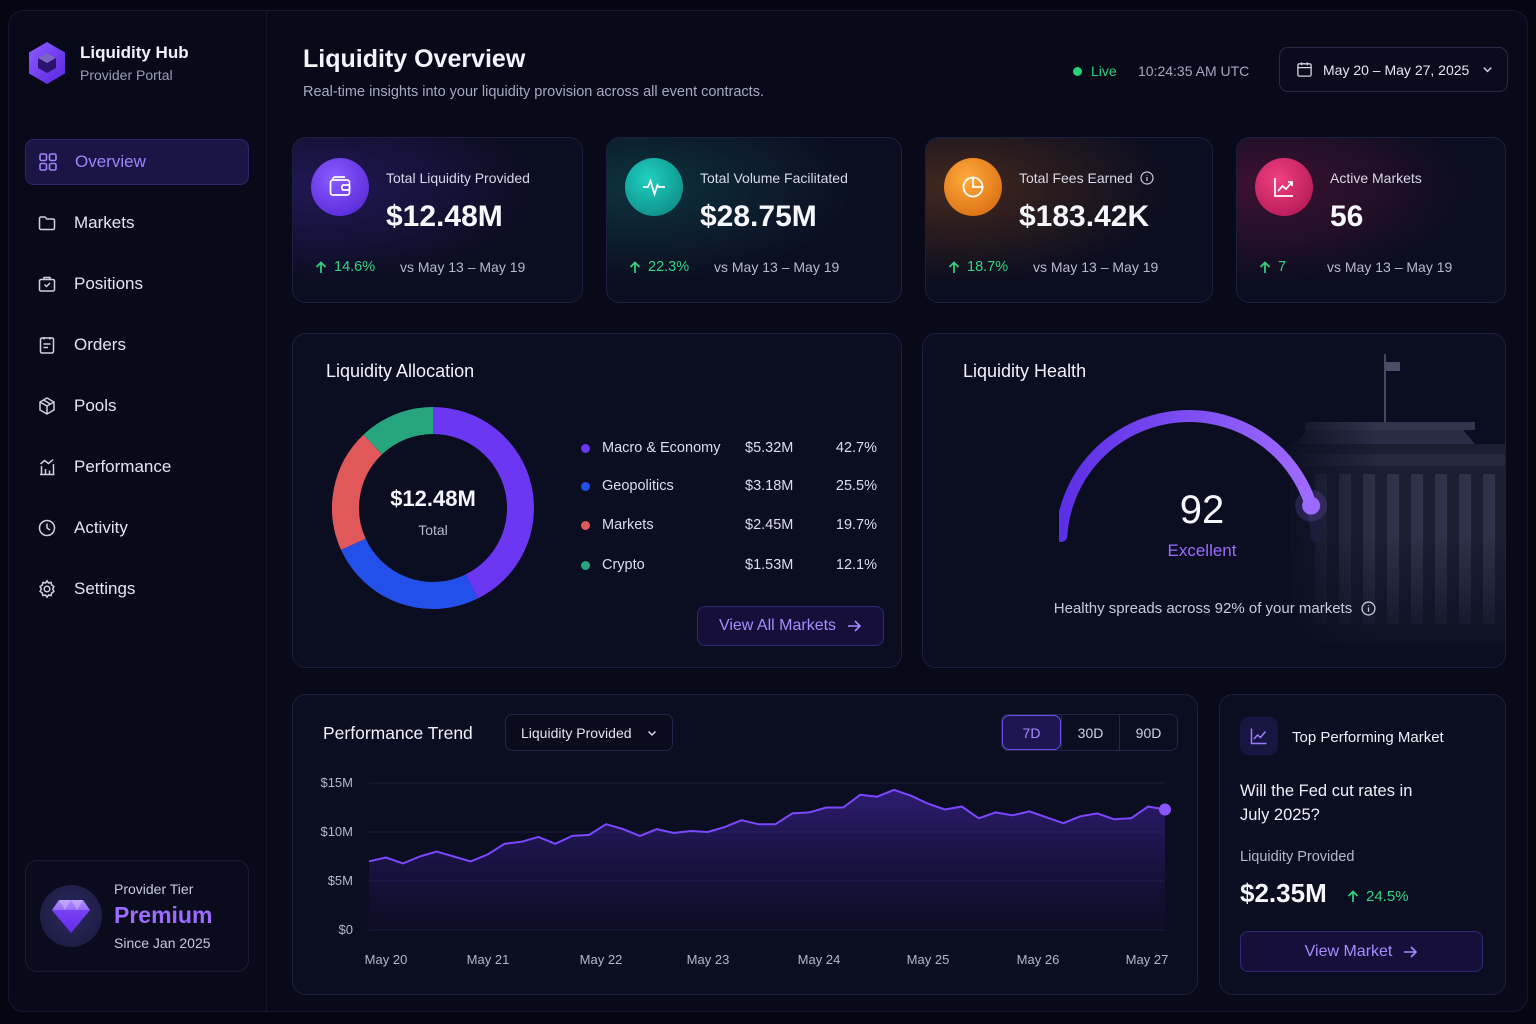 This screenshot has width=1536, height=1024. Describe the element at coordinates (729, 565) in the screenshot. I see `legend-row: Crypto $1.53M 12.1%` at that location.